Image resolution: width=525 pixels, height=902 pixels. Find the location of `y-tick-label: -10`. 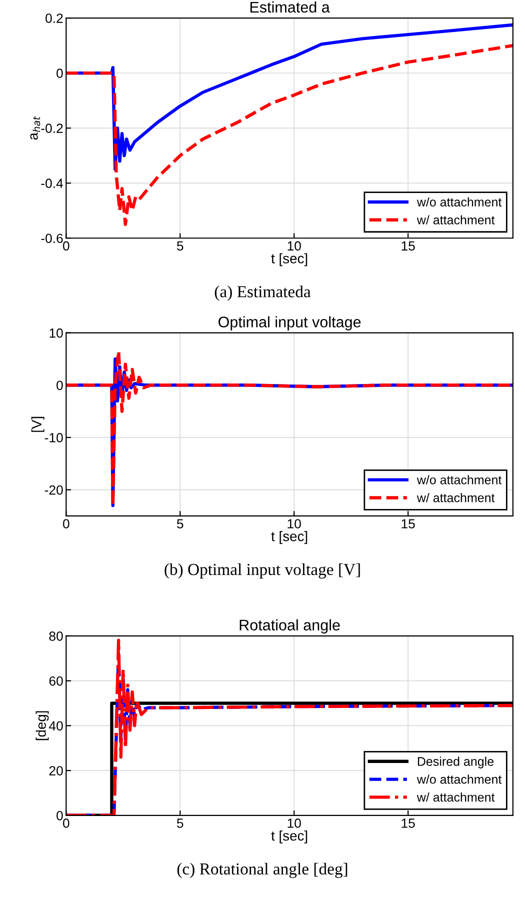

y-tick-label: -10 is located at coordinates (53, 437).